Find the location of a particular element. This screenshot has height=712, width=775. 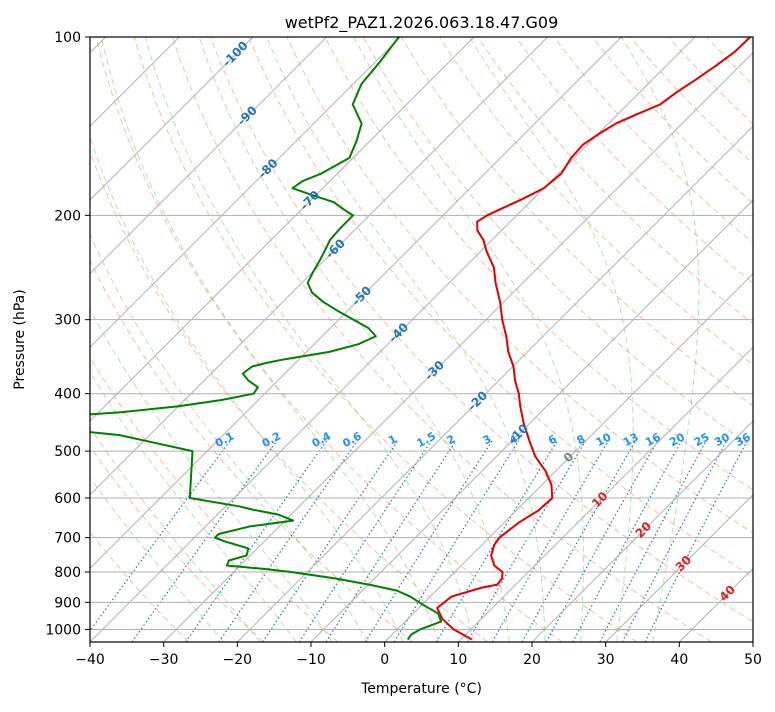

x-tick-label: −20 is located at coordinates (238, 660).